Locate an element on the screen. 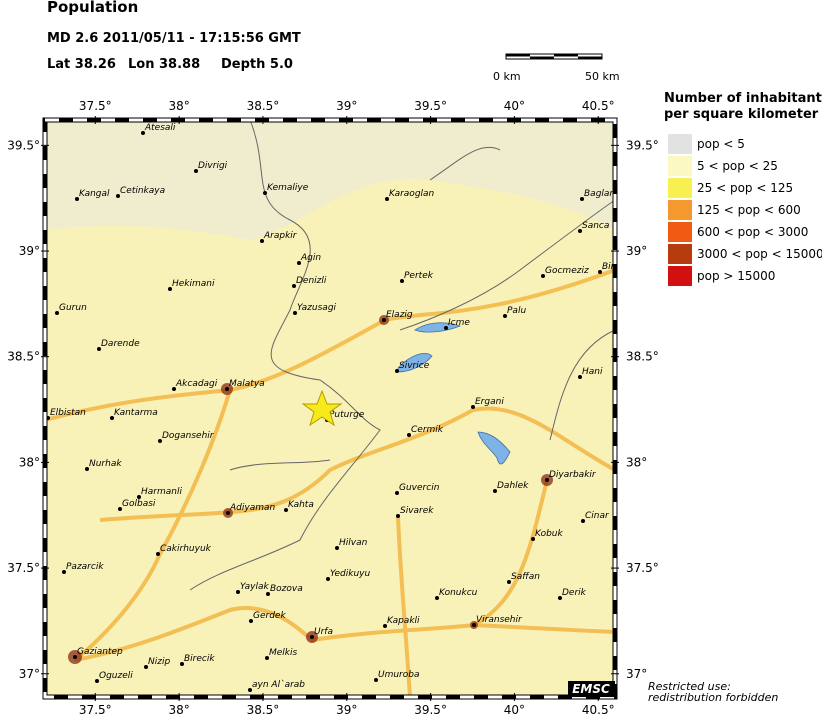 This screenshot has height=717, width=822. y-tick-label: 38° is located at coordinates (636, 462).